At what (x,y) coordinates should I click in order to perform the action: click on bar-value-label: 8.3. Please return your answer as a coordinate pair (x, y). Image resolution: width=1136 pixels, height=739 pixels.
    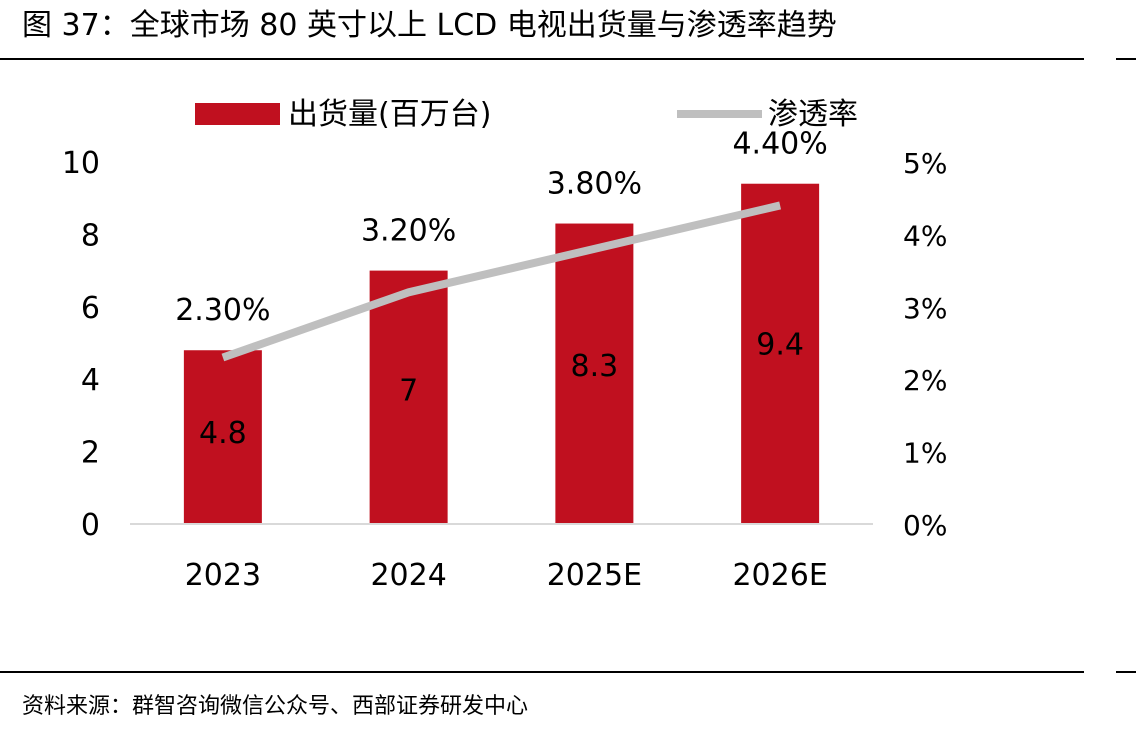
    Looking at the image, I should click on (595, 366).